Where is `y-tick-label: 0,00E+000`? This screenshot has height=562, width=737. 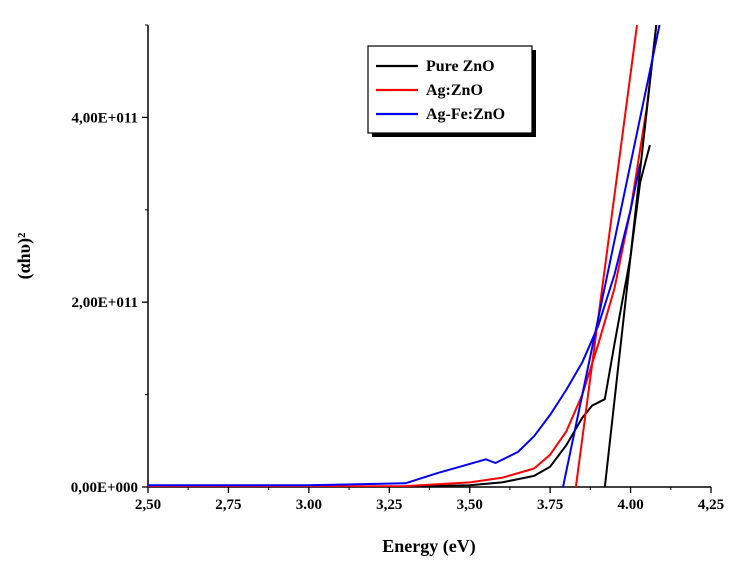
y-tick-label: 0,00E+000 is located at coordinates (104, 488).